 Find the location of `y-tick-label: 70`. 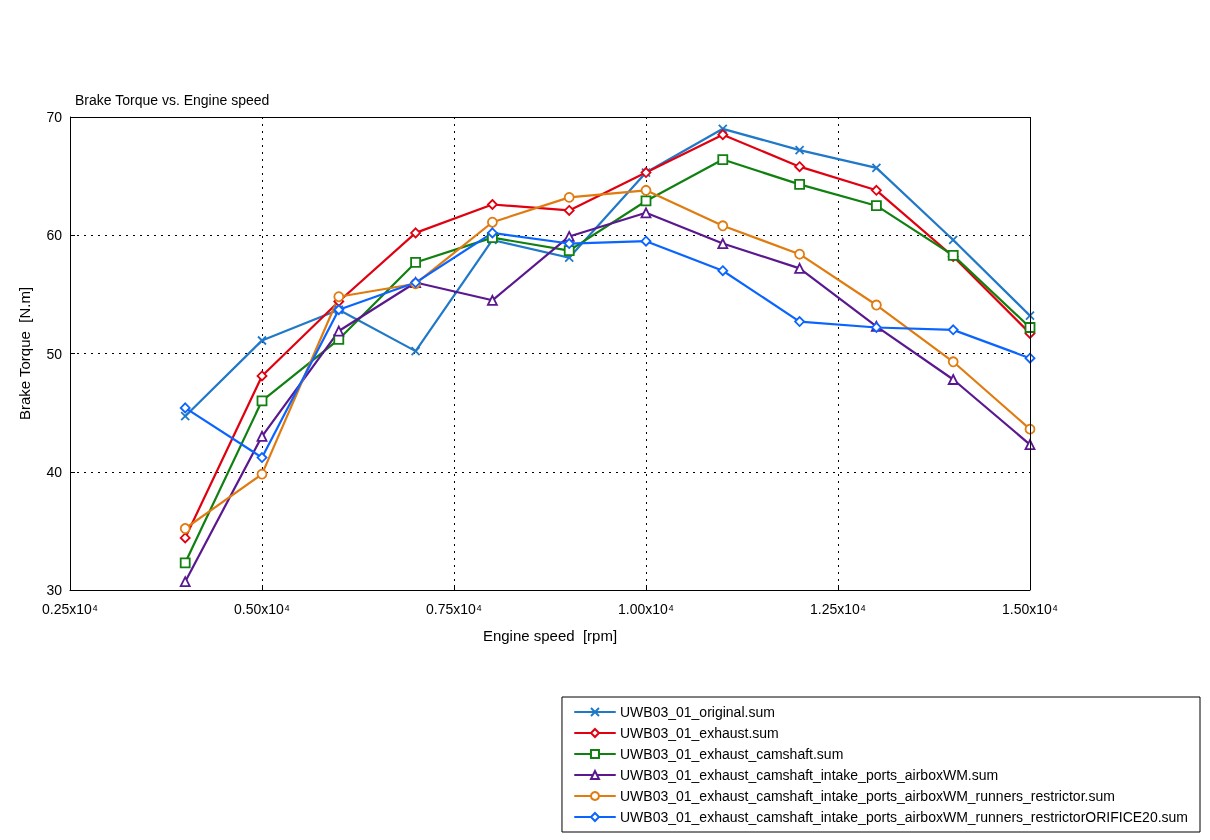

y-tick-label: 70 is located at coordinates (54, 117).